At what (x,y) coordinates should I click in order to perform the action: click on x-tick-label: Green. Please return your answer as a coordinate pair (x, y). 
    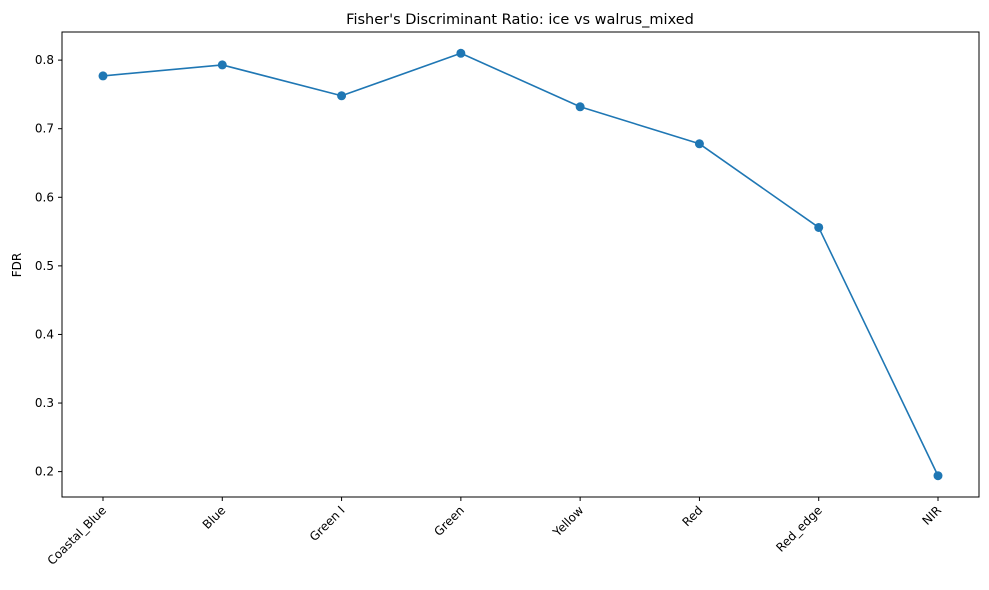
    Looking at the image, I should click on (449, 521).